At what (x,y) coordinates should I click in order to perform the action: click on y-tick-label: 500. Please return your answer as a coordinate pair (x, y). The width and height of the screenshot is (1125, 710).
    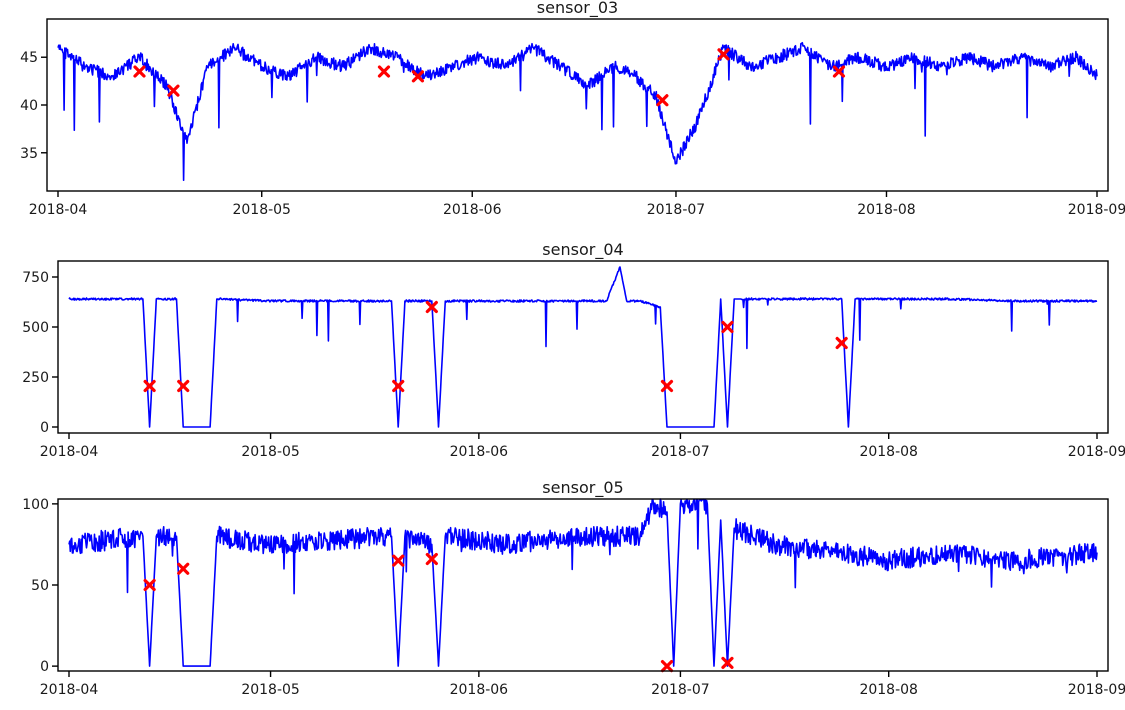
    Looking at the image, I should click on (35, 328).